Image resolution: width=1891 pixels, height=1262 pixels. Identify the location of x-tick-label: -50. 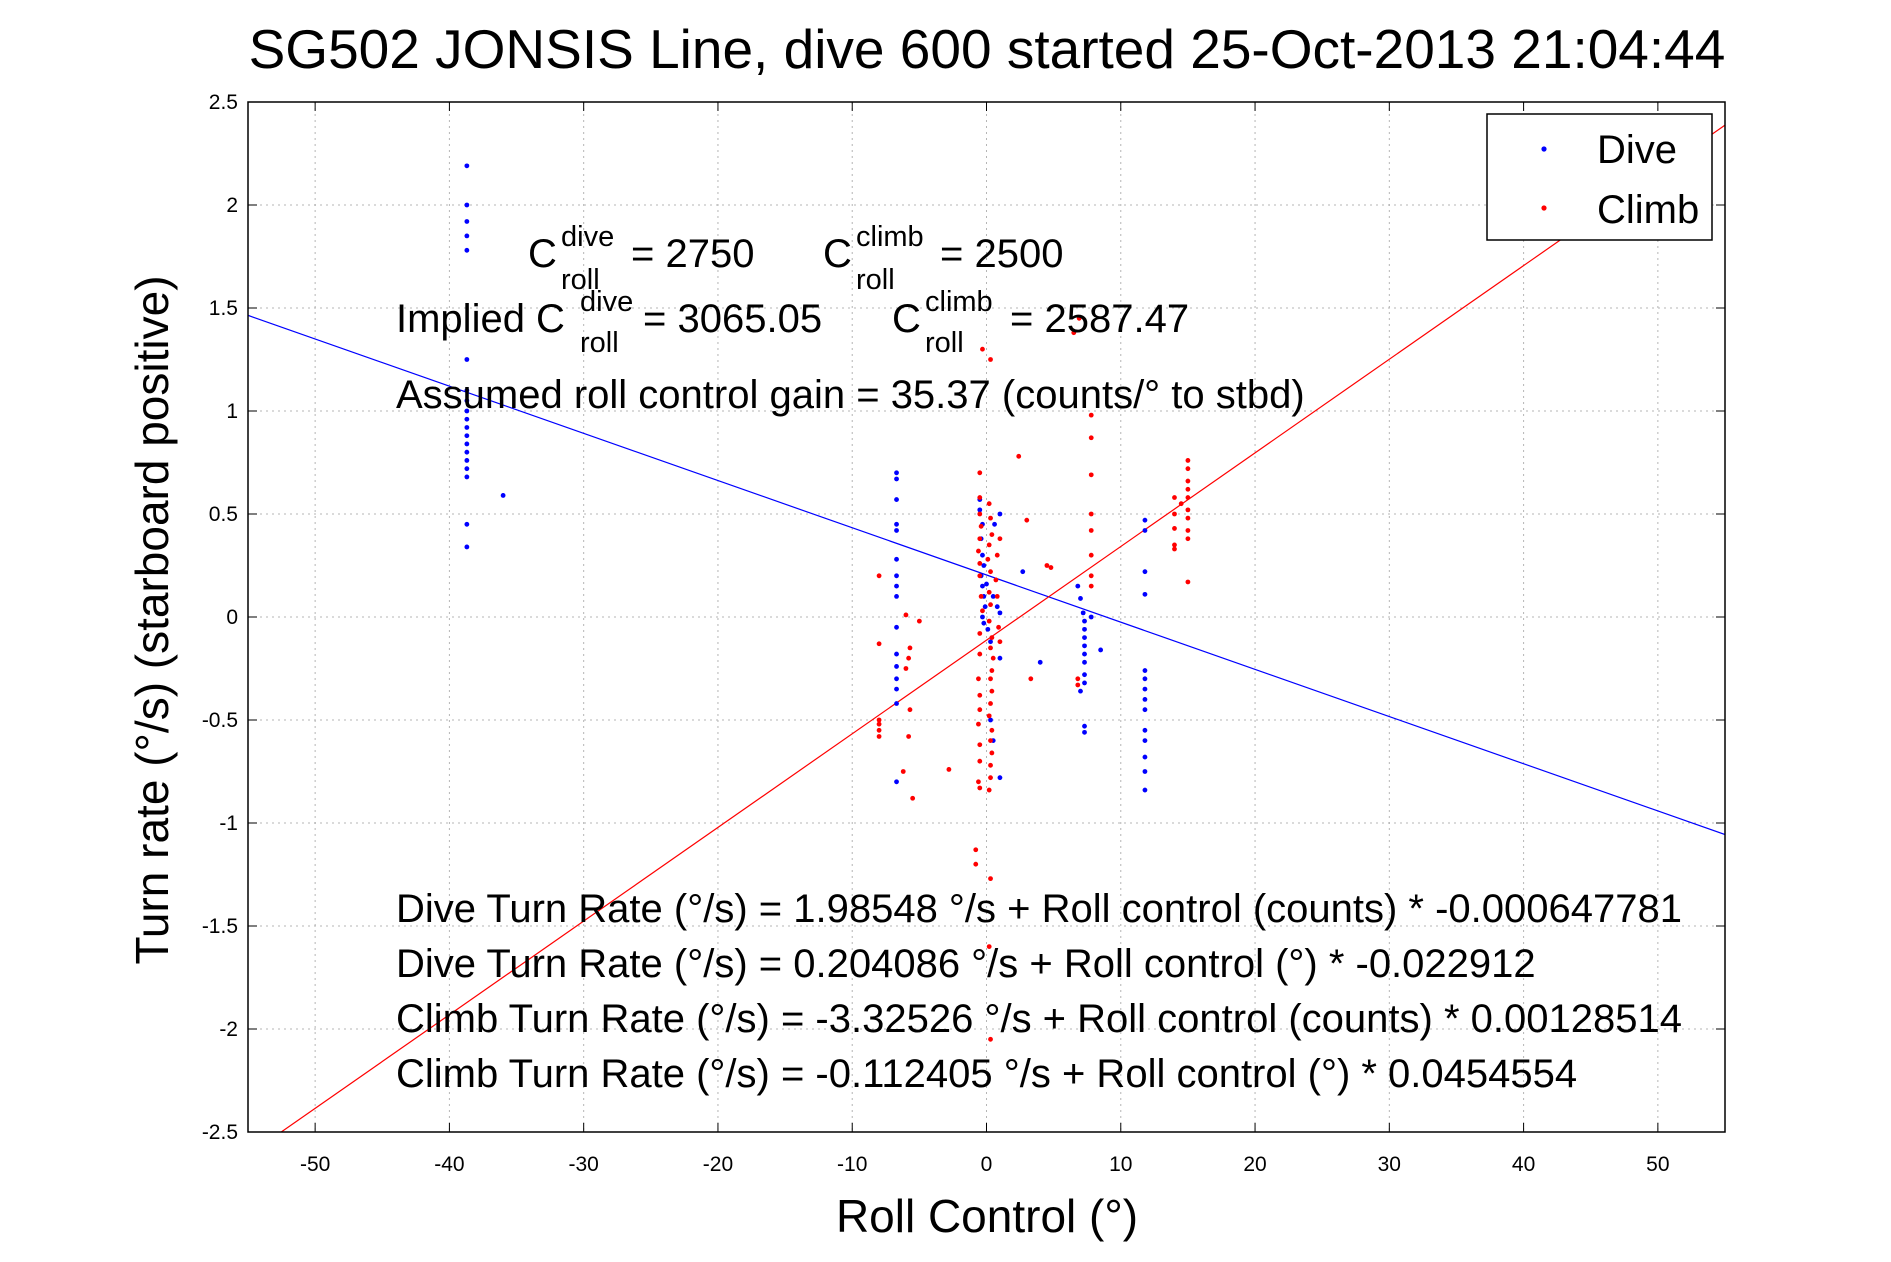
(315, 1164).